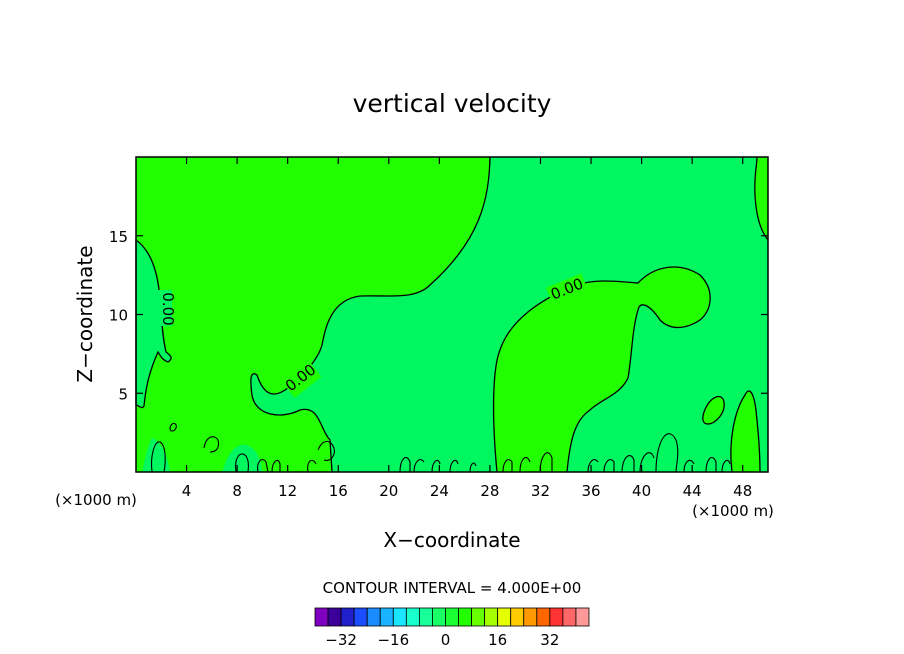  Describe the element at coordinates (446, 640) in the screenshot. I see `colorbar-tick-label: 0` at that location.